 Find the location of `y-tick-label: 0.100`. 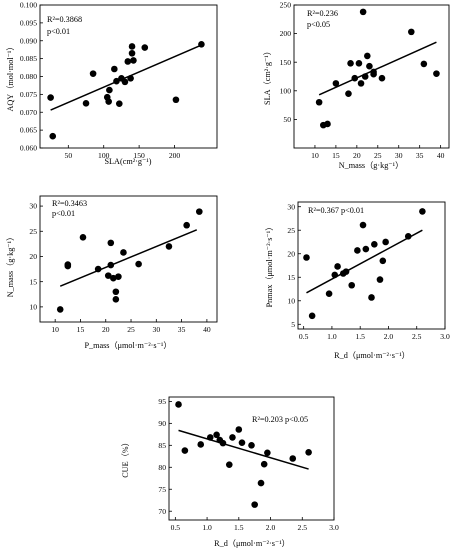

y-tick-label: 0.100 is located at coordinates (28, 5).